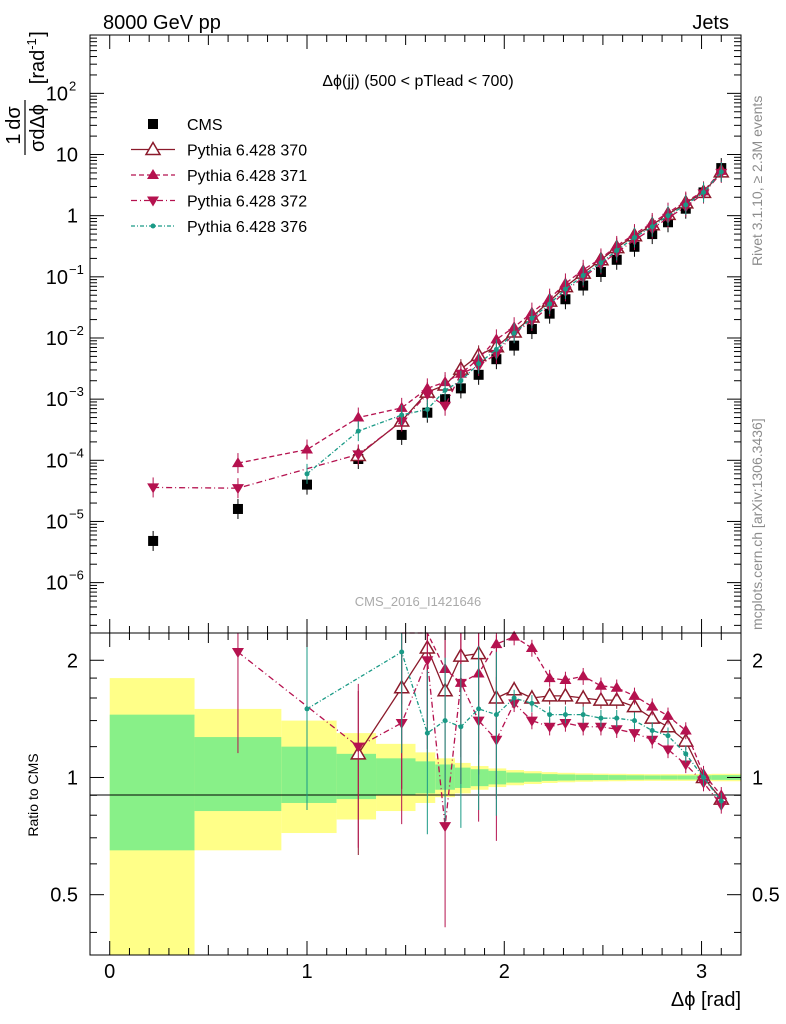 This screenshot has height=1024, width=786. What do you see at coordinates (72, 217) in the screenshot?
I see `main-y-tick-label: 1` at bounding box center [72, 217].